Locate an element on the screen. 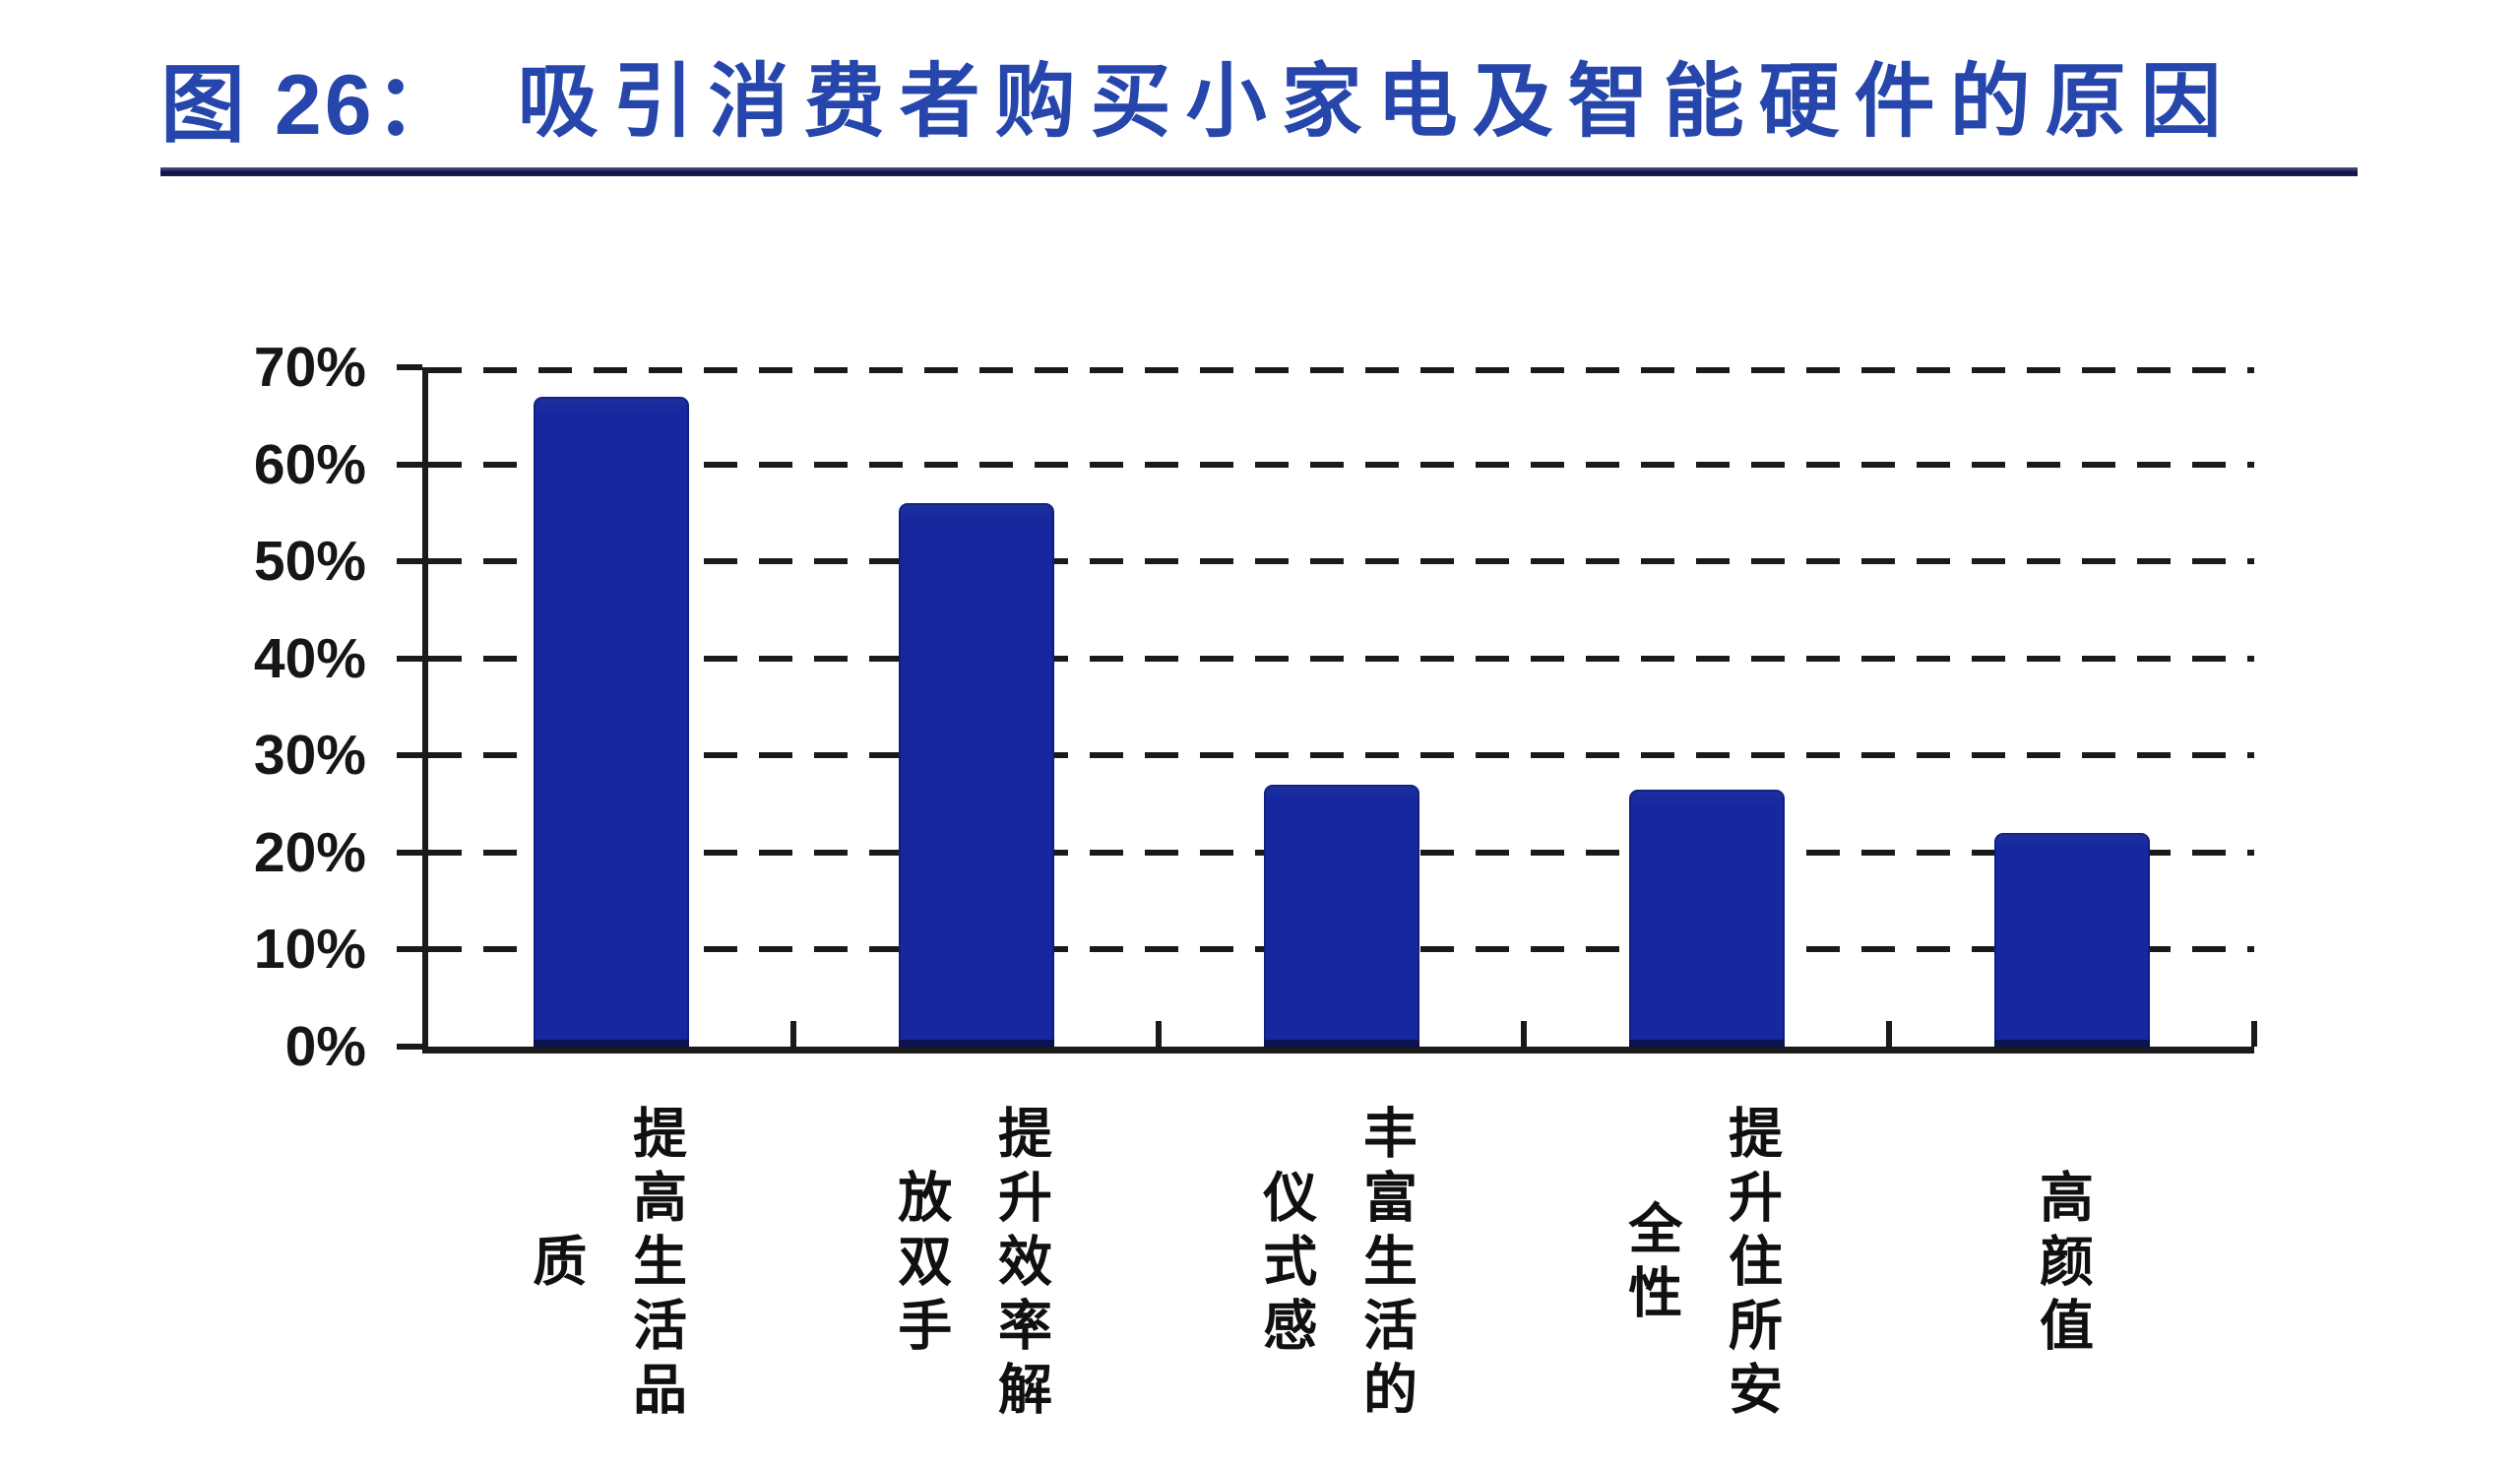  bar-高颜值 is located at coordinates (2071, 940).